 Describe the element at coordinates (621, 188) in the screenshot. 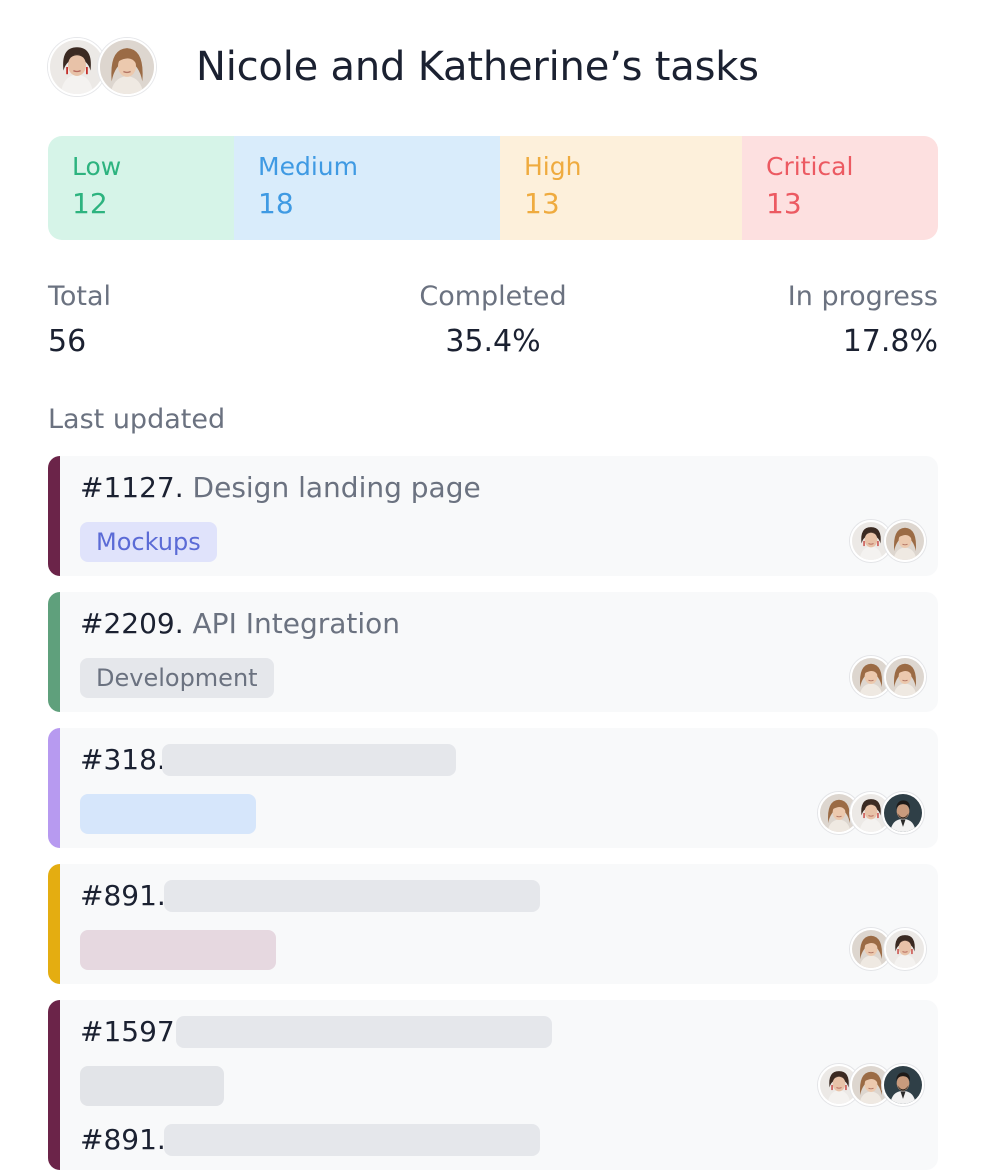

I see `priority-high: High 13` at that location.